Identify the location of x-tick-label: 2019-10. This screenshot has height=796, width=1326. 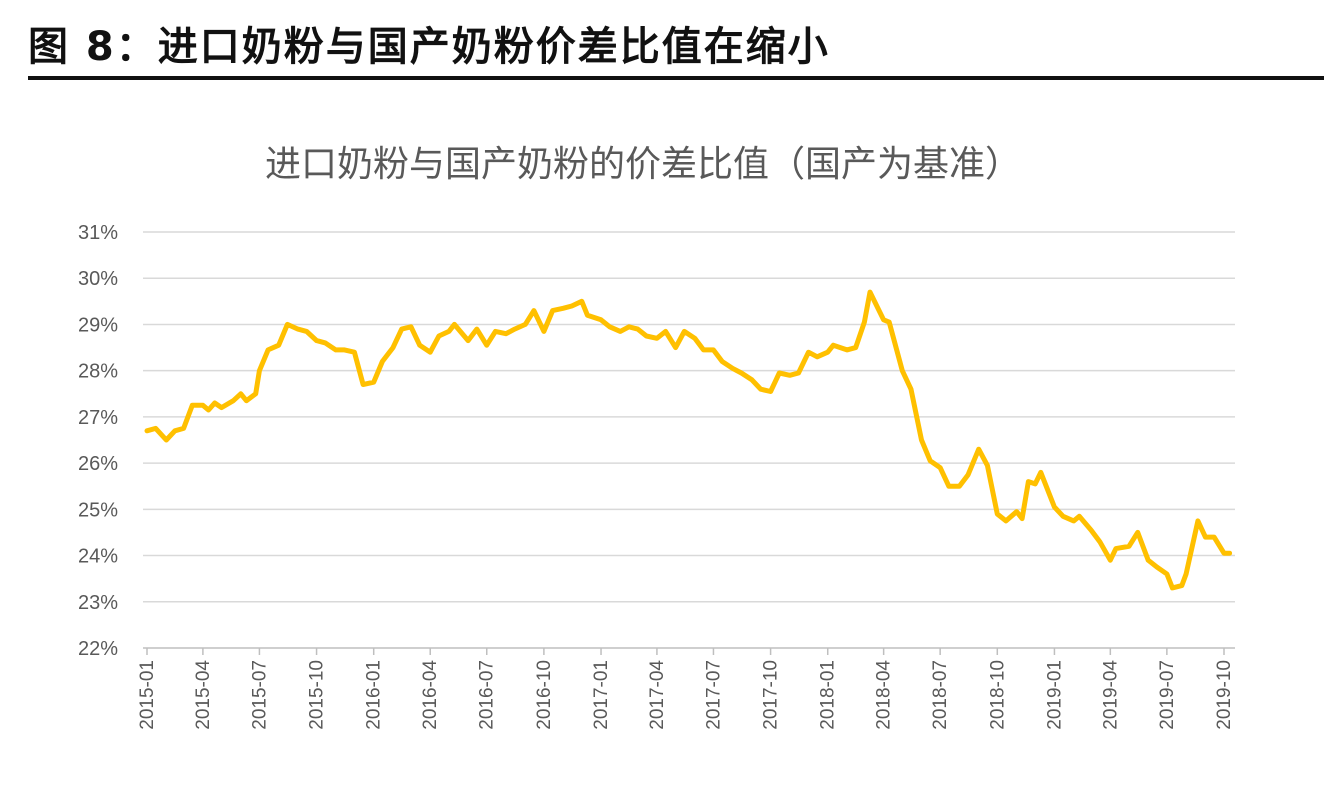
(1224, 695).